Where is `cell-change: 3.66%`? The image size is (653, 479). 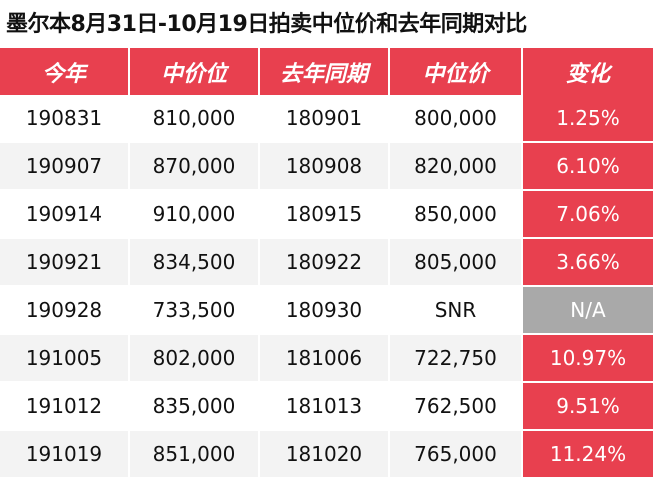
cell-change: 3.66% is located at coordinates (588, 263).